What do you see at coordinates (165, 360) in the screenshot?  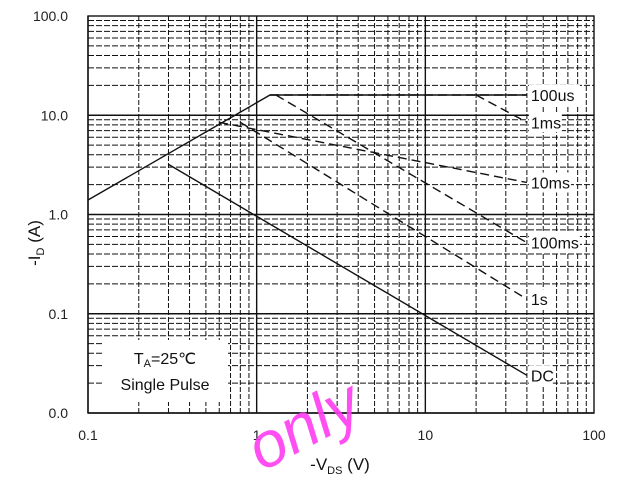 I see `annotation-temperature: TA=25℃` at bounding box center [165, 360].